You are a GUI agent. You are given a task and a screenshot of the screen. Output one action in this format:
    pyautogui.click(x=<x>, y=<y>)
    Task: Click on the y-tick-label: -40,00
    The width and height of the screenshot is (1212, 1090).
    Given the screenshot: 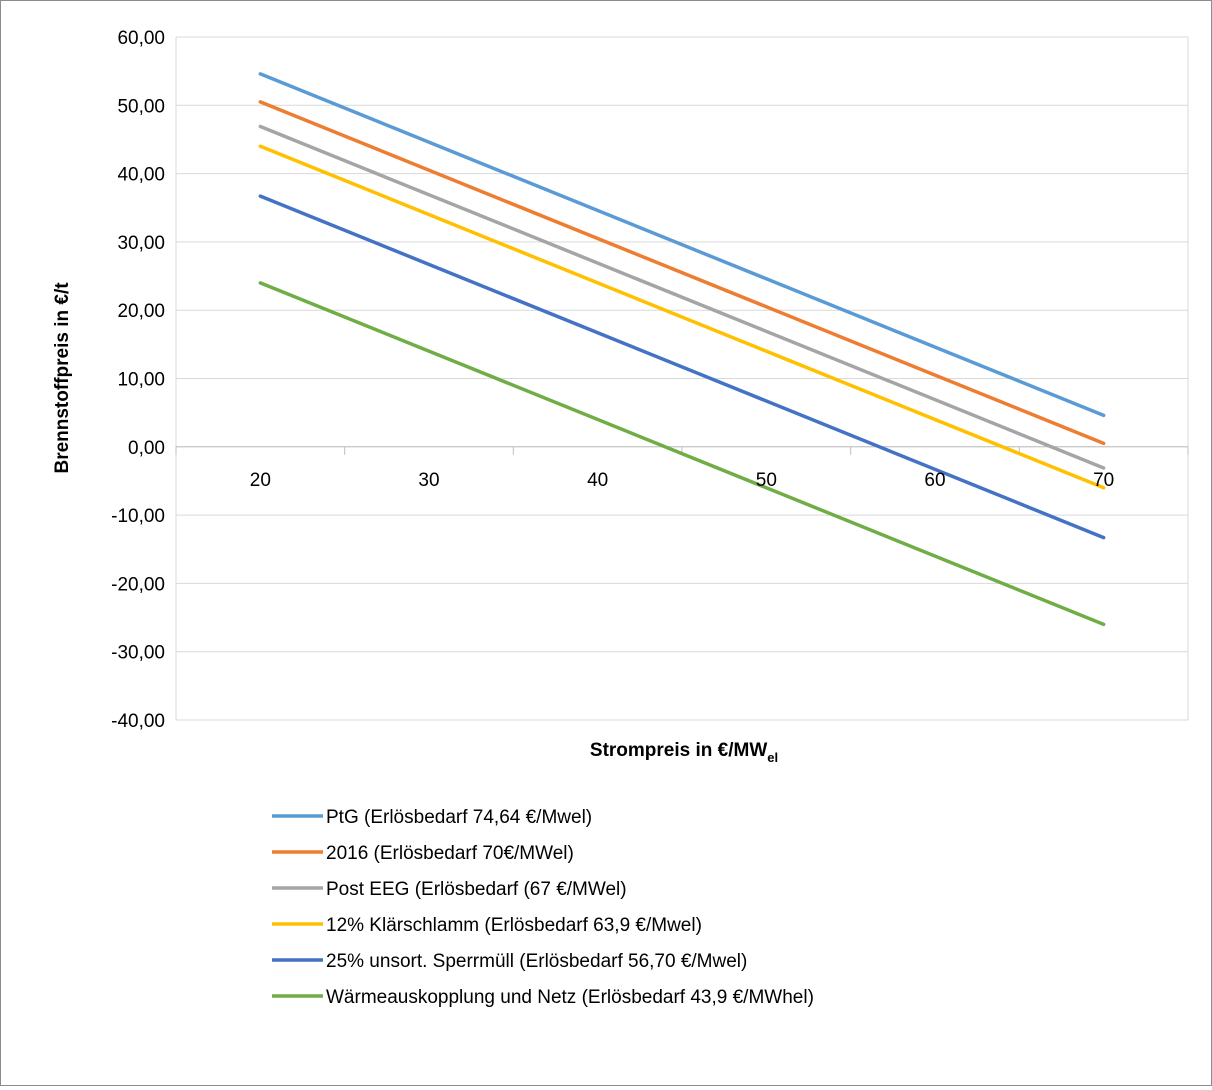 What is the action you would take?
    pyautogui.click(x=138, y=721)
    